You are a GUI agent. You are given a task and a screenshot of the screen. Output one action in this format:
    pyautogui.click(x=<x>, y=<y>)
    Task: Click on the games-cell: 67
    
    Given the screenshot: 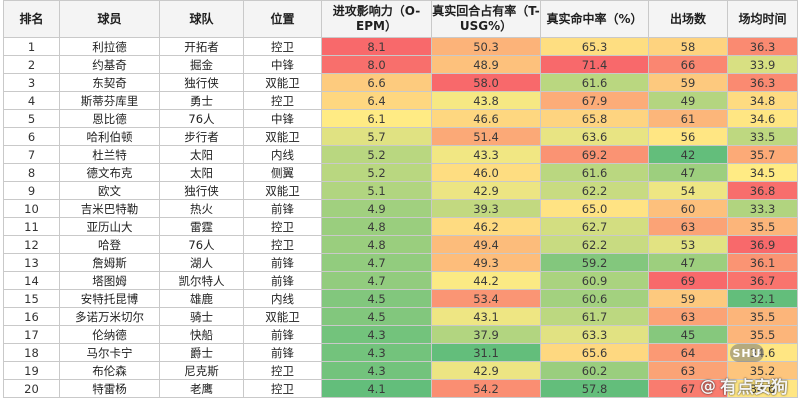 What is the action you would take?
    pyautogui.click(x=688, y=388)
    